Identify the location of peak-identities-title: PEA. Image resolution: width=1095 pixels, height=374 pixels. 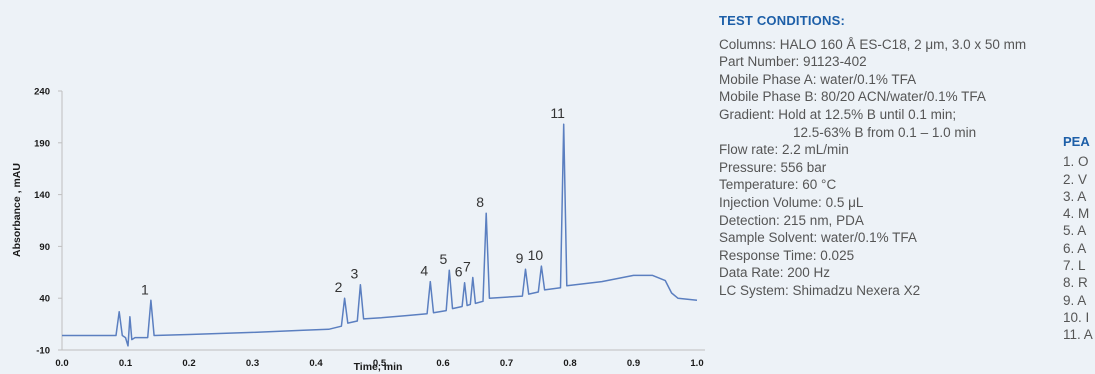
(1076, 141).